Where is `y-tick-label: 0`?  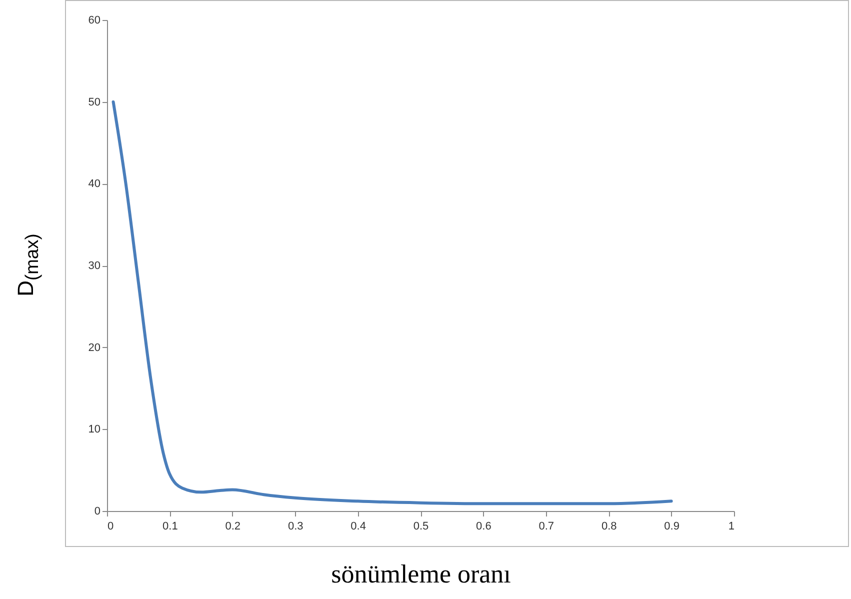
y-tick-label: 0 is located at coordinates (97, 512).